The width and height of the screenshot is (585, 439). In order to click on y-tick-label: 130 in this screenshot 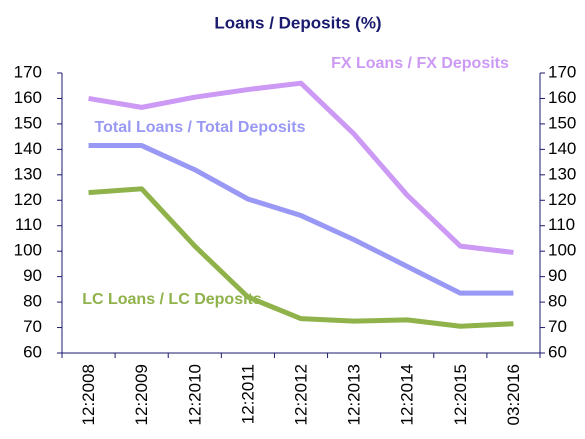, I will do `click(28, 173)`.